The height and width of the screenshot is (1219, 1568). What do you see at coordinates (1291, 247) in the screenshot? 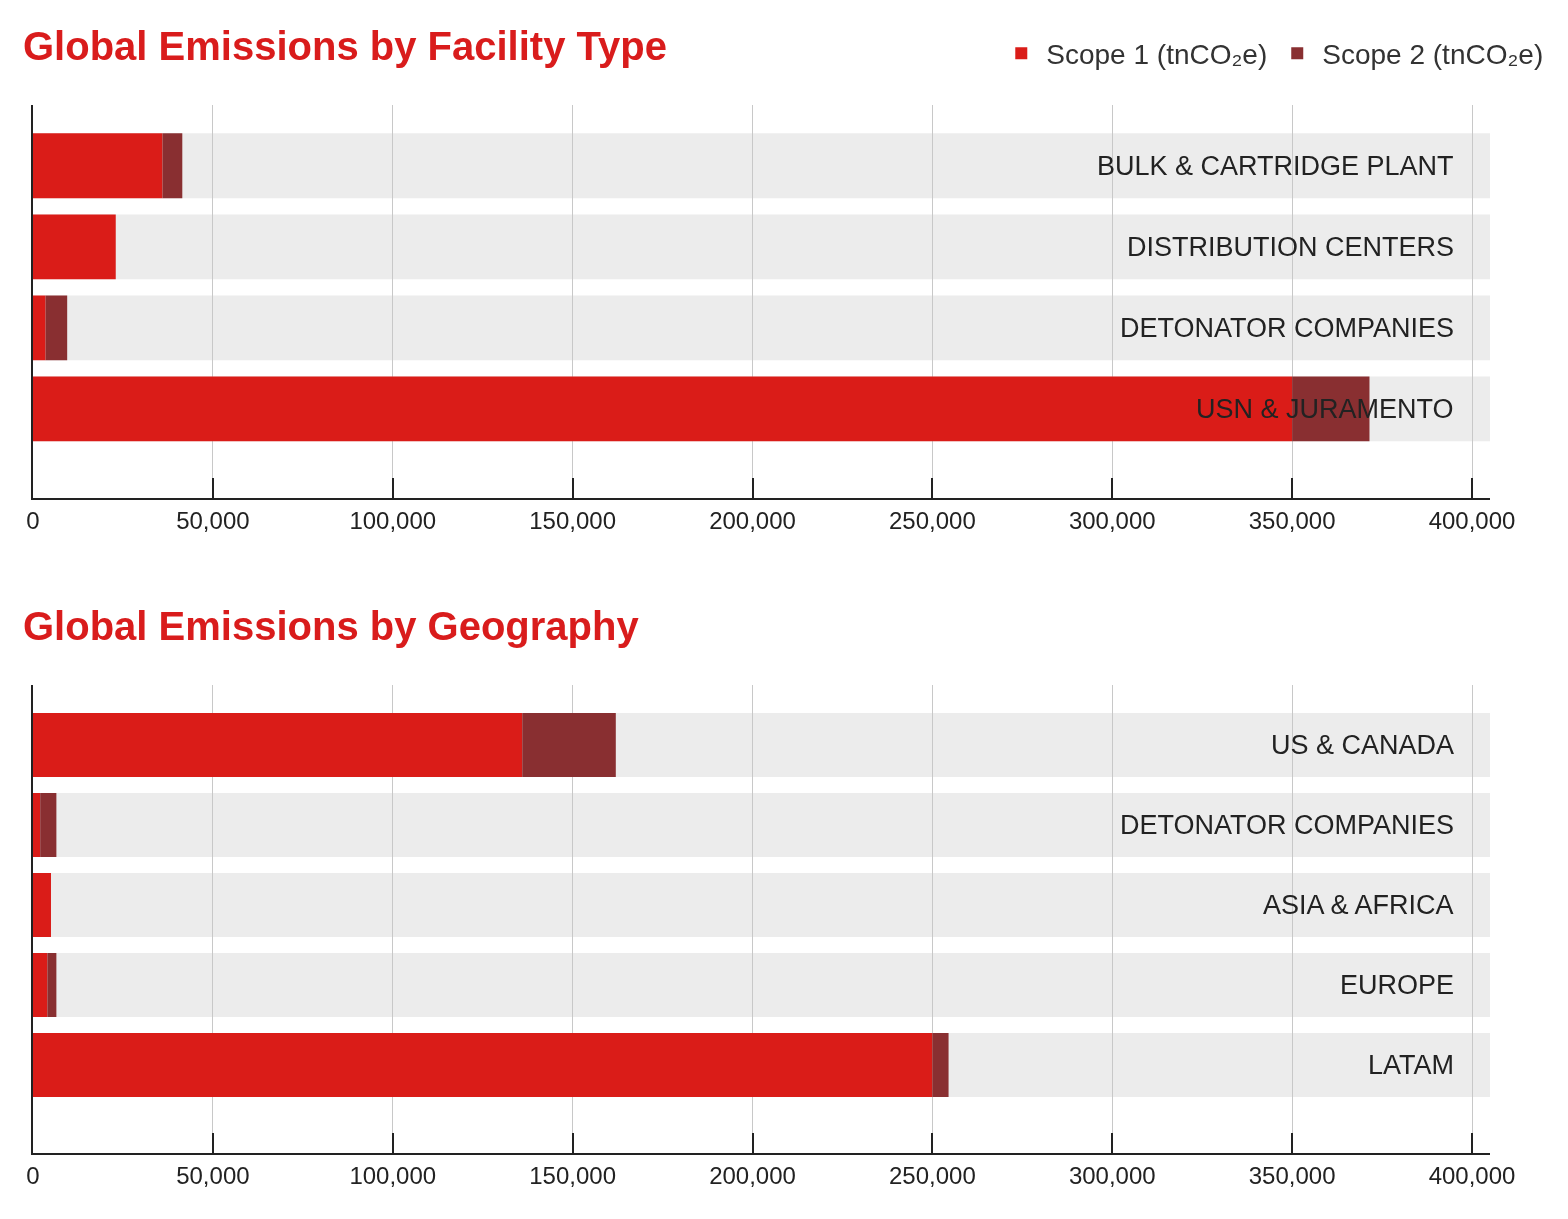
I see `y-tick-label: DISTRIBUTION CENTERS` at bounding box center [1291, 247].